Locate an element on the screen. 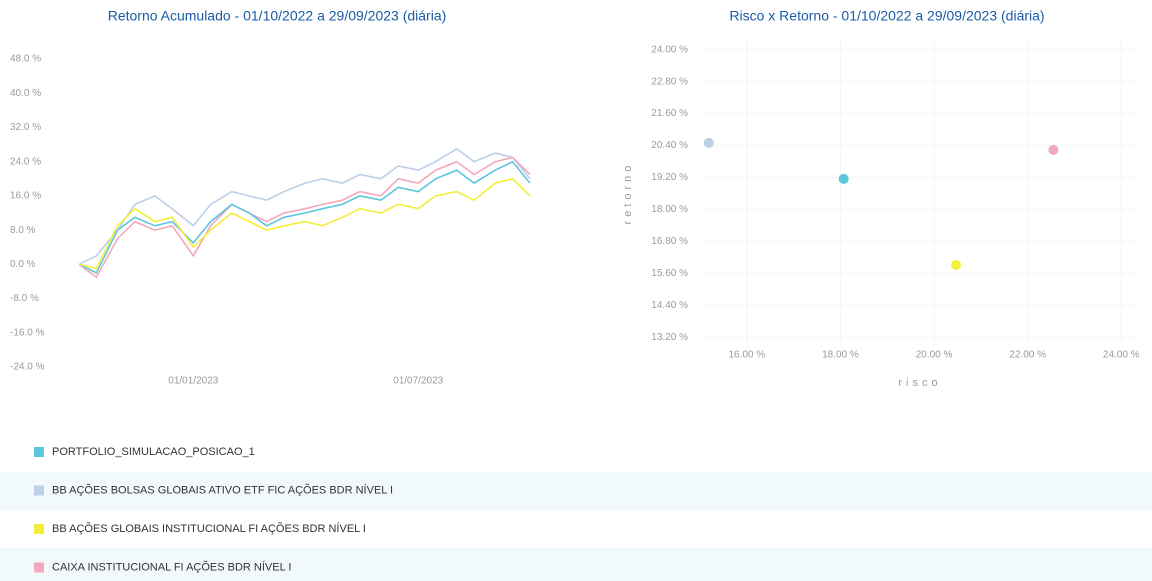 The image size is (1152, 581). legend-label: CAIXA INSTITUCIONAL FI AÇÕES BDR NÍVEL I is located at coordinates (171, 566).